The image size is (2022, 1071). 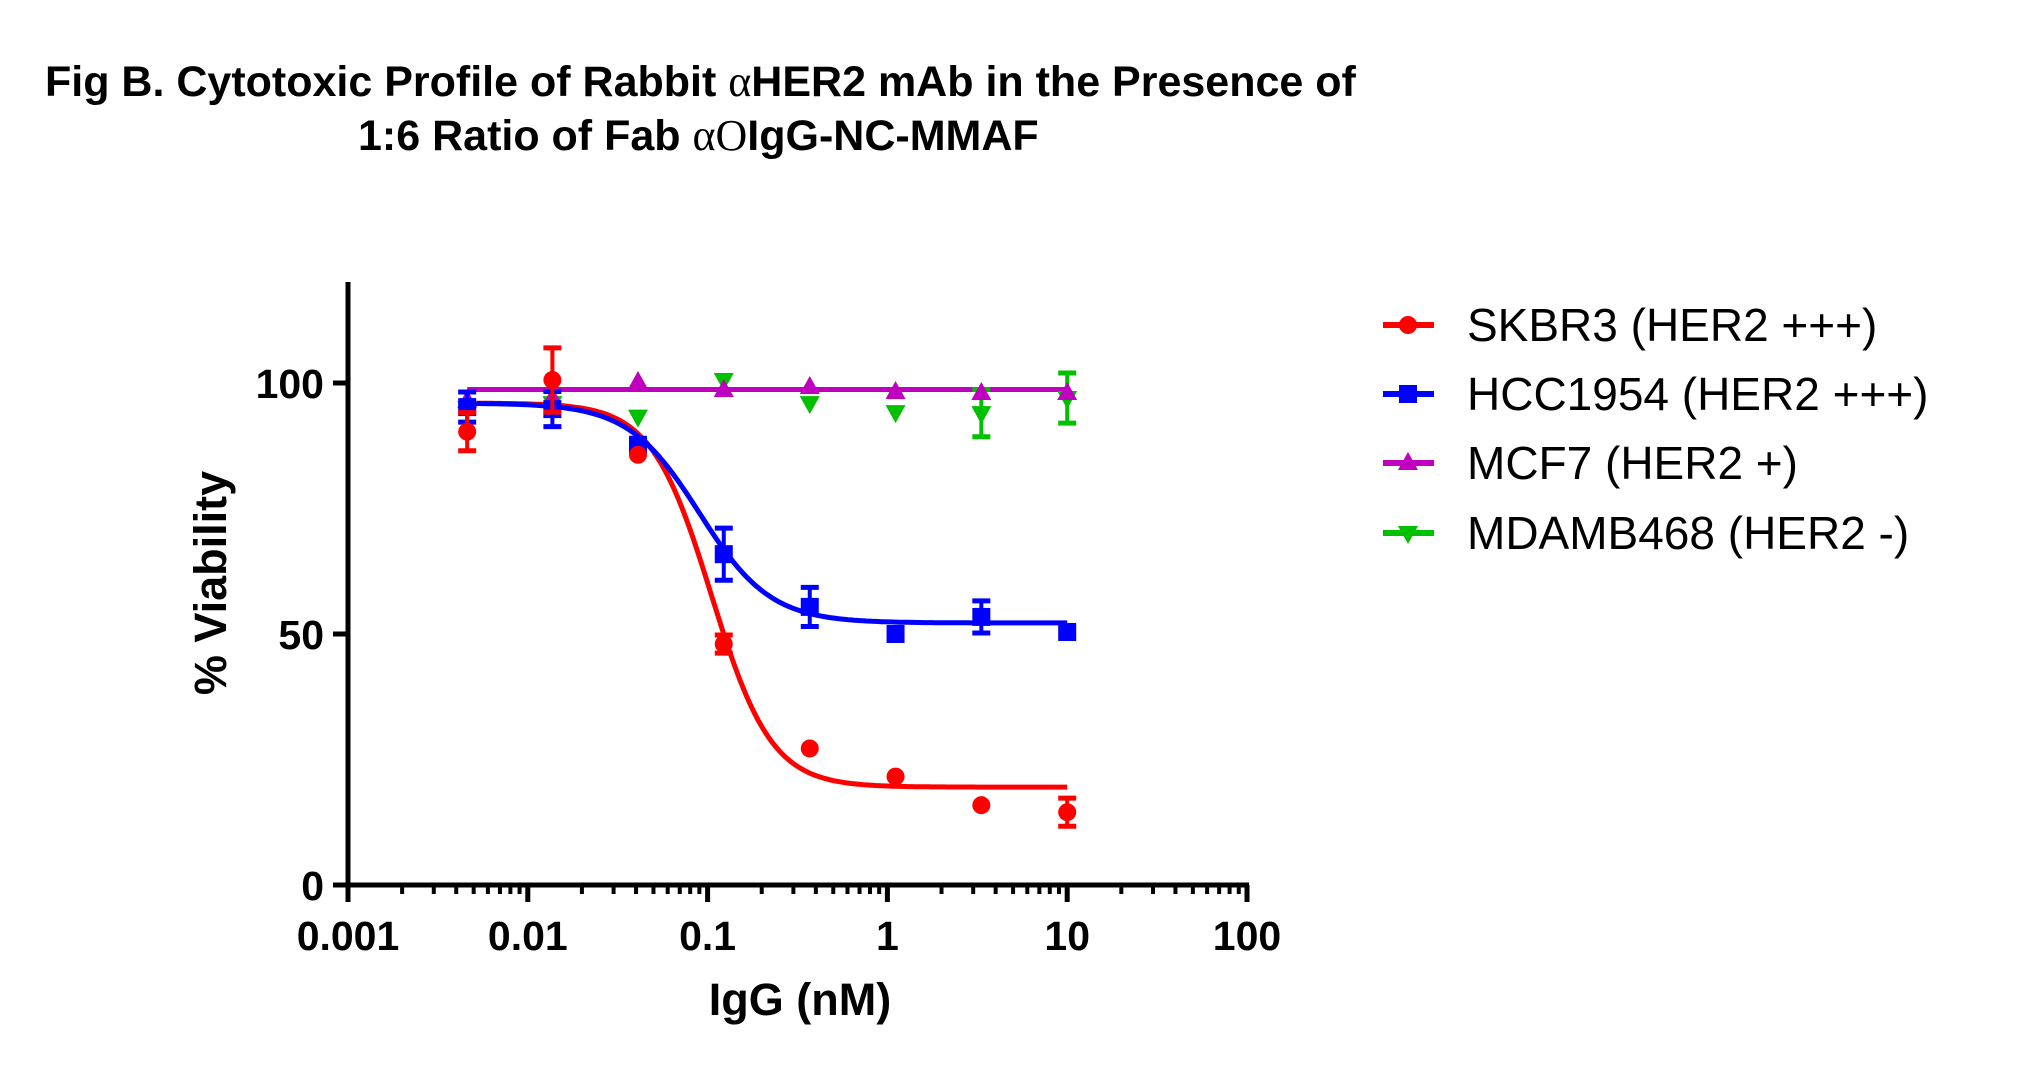 What do you see at coordinates (1067, 936) in the screenshot?
I see `x-tick-label: 10` at bounding box center [1067, 936].